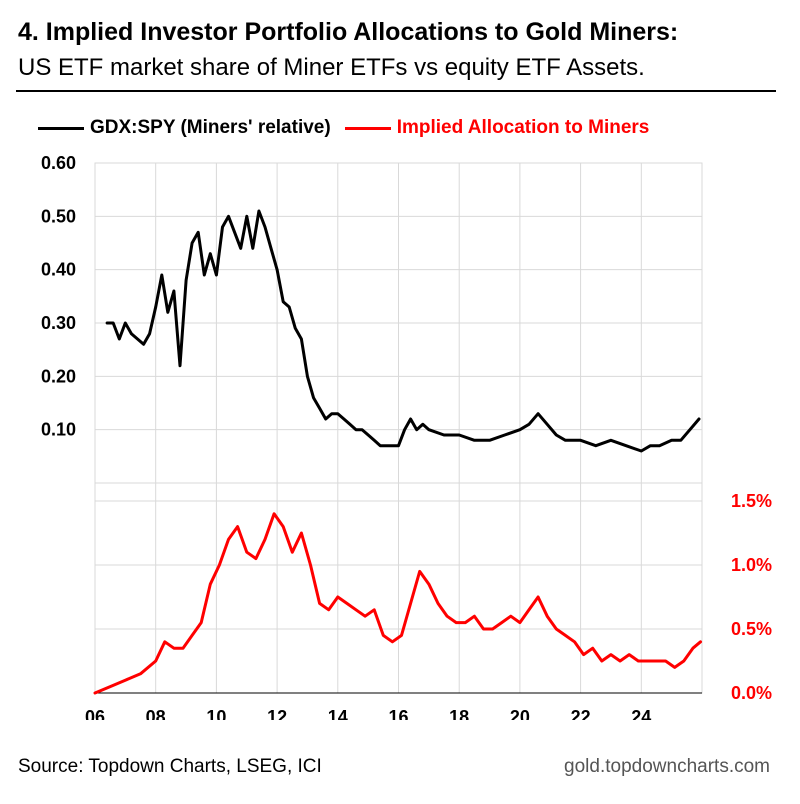  I want to click on x-tick-label: 06, so click(95, 713).